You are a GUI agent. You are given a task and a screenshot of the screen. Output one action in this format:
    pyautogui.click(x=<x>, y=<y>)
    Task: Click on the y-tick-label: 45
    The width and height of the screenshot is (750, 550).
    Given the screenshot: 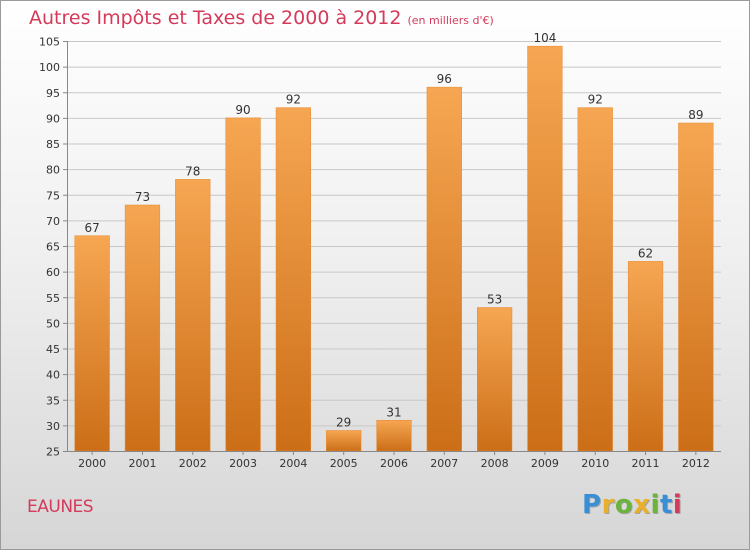 What is the action you would take?
    pyautogui.click(x=53, y=349)
    